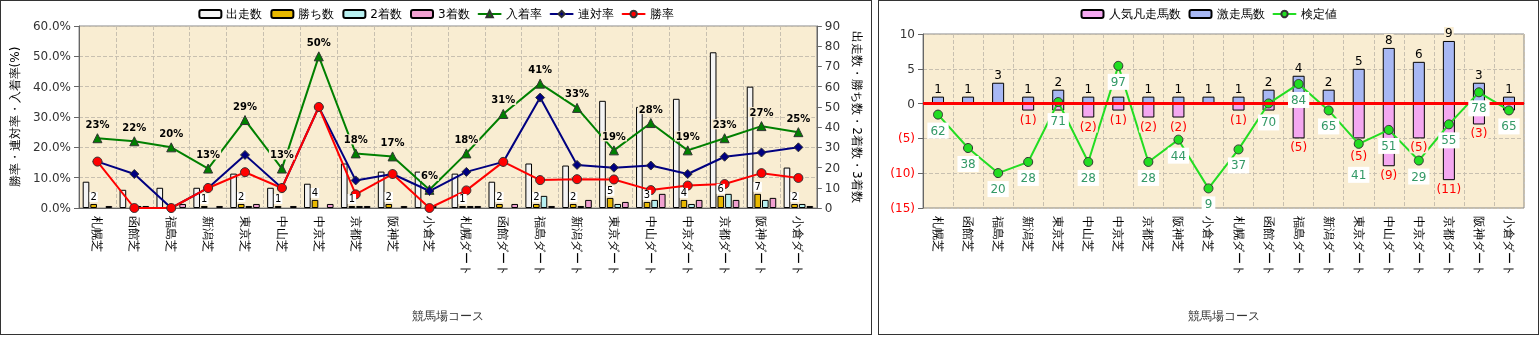 Image resolution: width=1539 pixels, height=337 pixels. What do you see at coordinates (1268, 122) in the screenshot?
I see `data-label: 70` at bounding box center [1268, 122].